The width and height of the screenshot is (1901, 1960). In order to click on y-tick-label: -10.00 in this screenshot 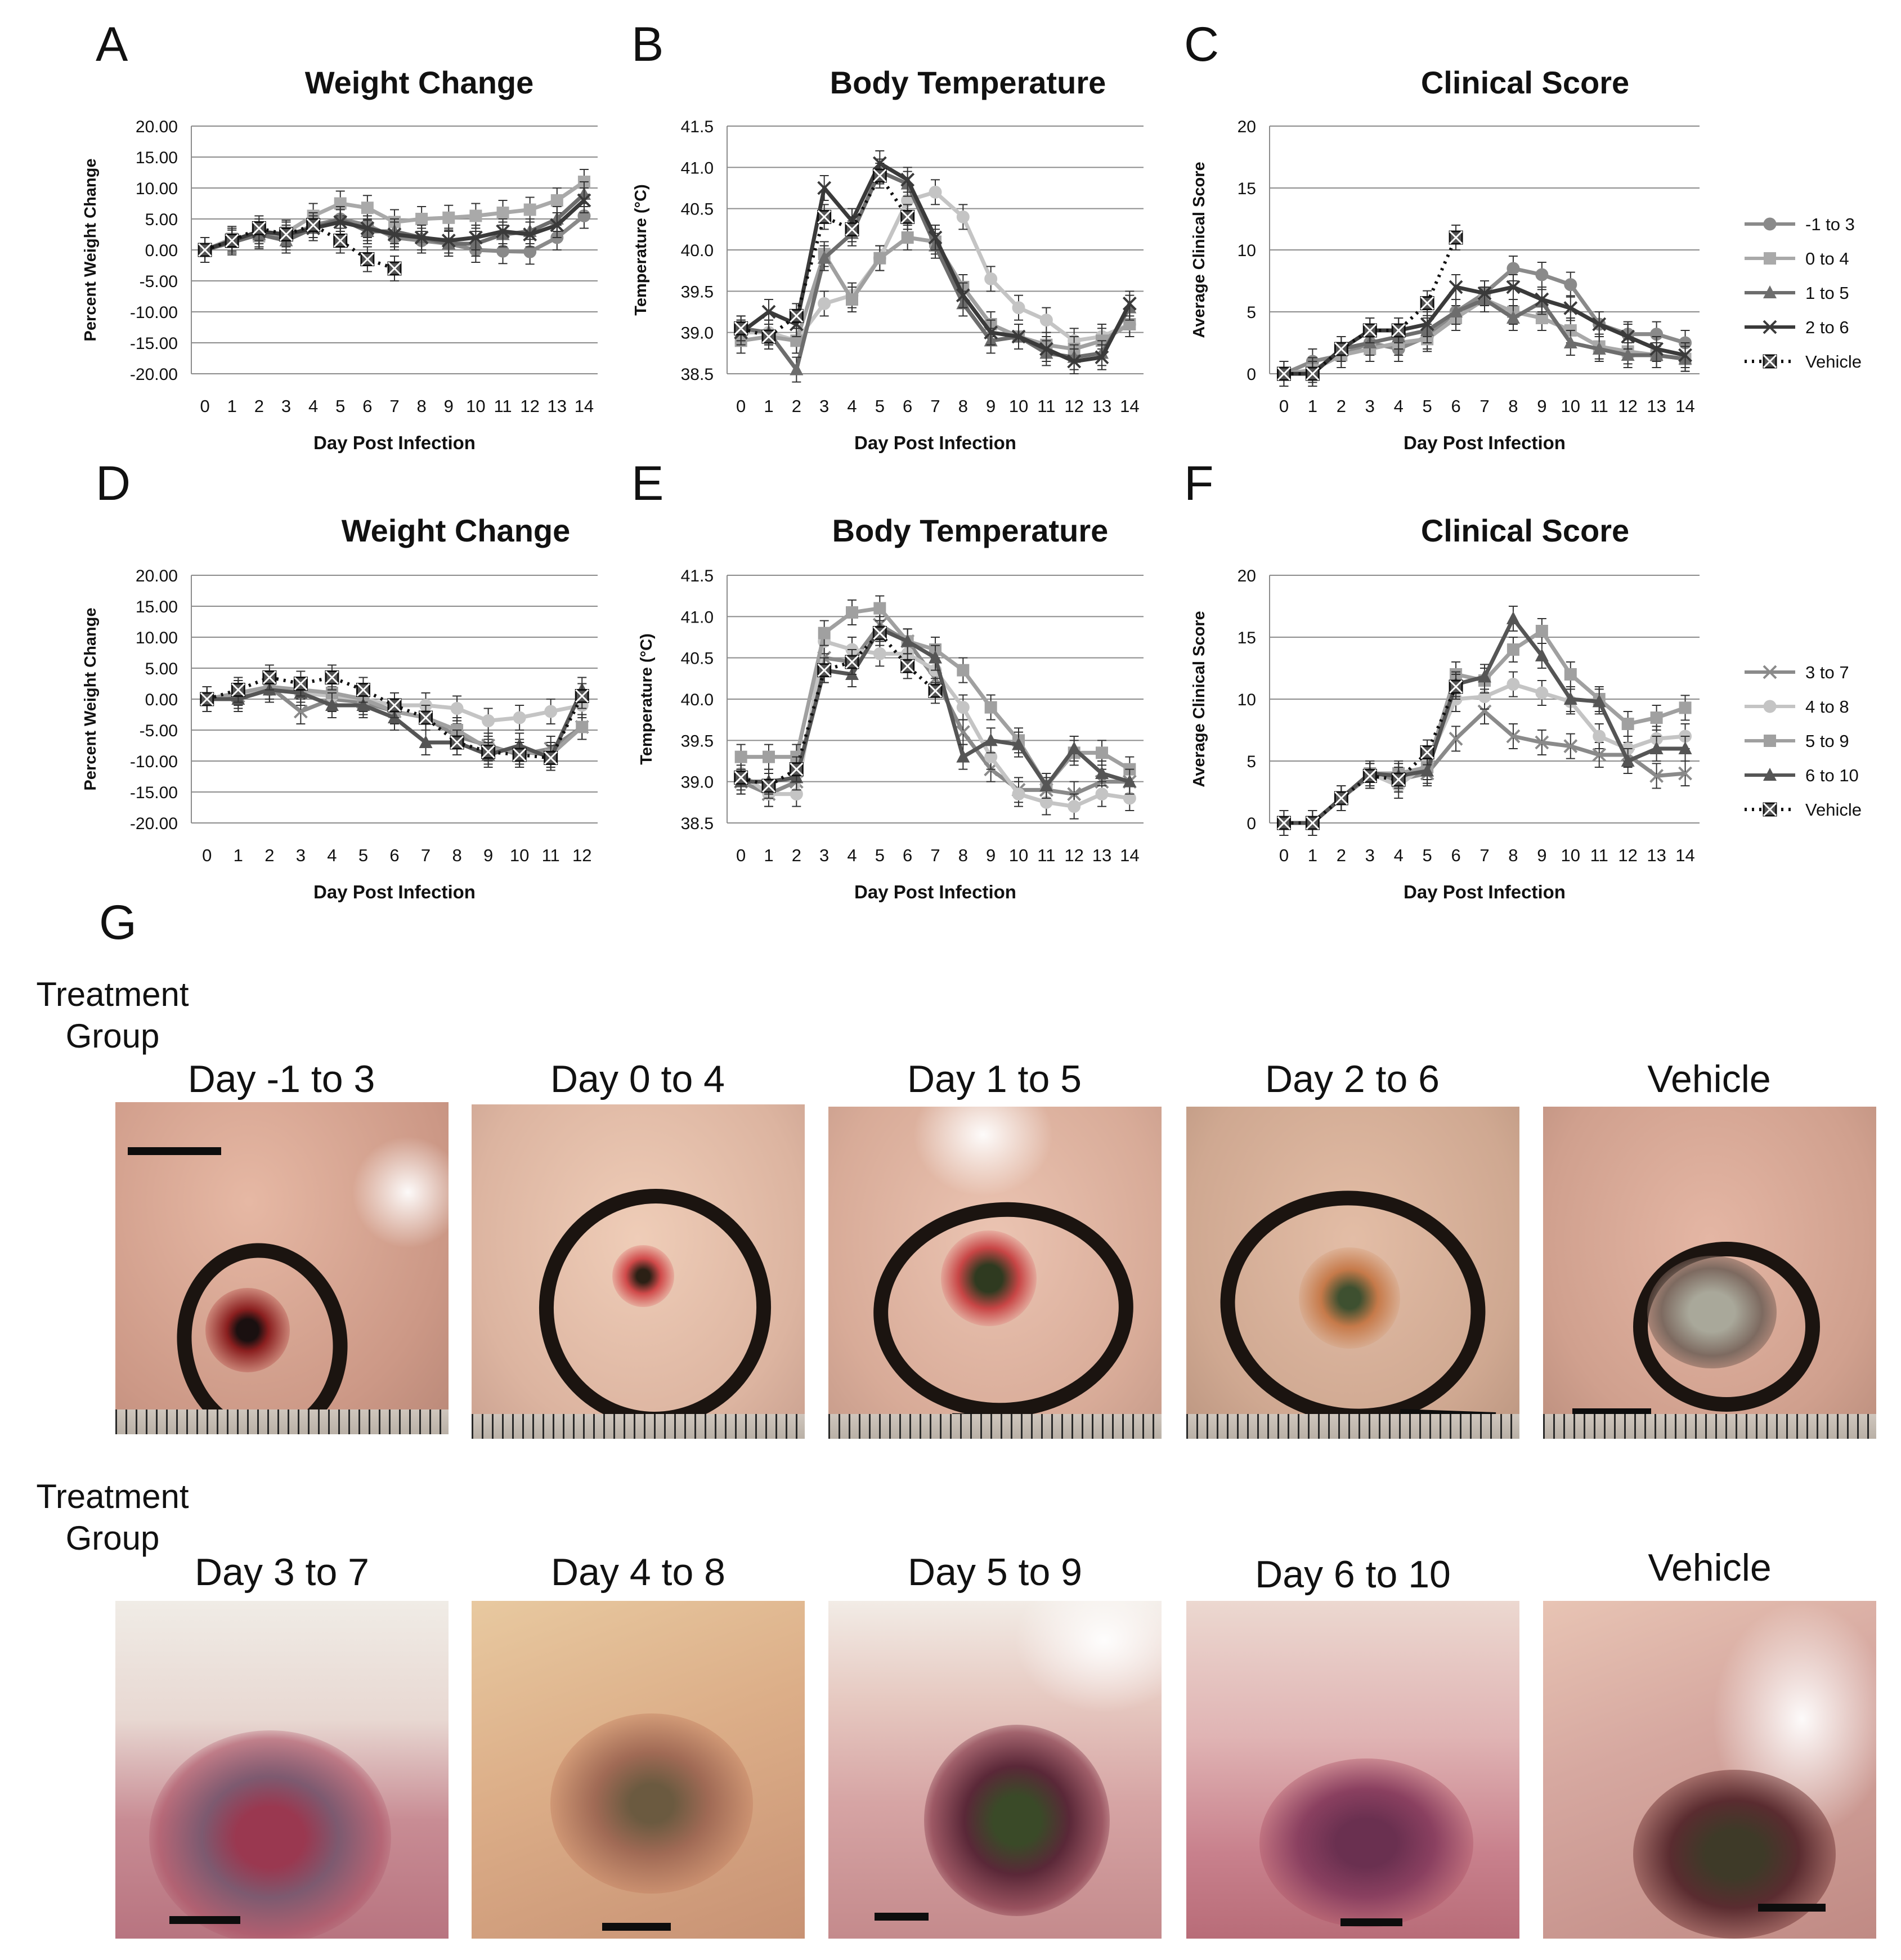, I will do `click(154, 762)`.